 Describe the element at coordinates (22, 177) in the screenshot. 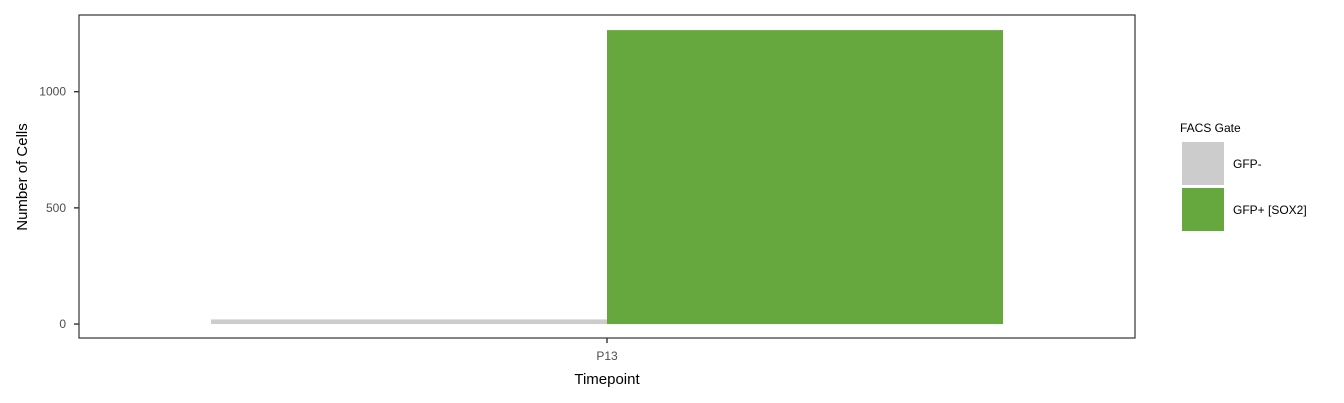

I see `y-axis-title: Number of Cells` at that location.